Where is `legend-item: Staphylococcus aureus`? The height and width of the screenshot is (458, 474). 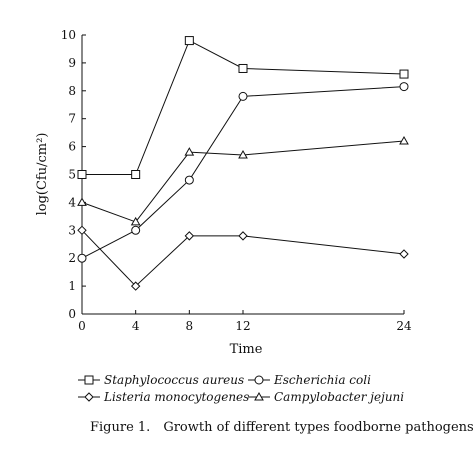 legend-item: Staphylococcus aureus is located at coordinates (161, 380).